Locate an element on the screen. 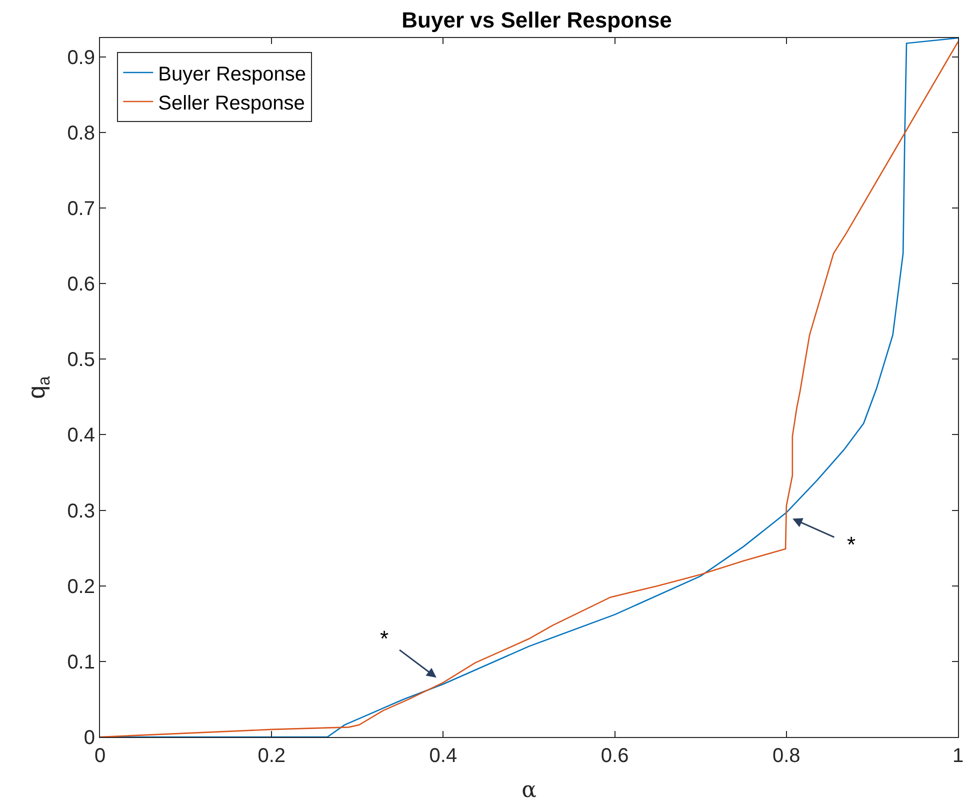 This screenshot has width=976, height=809. x-tick-label: 0.4 is located at coordinates (443, 756).